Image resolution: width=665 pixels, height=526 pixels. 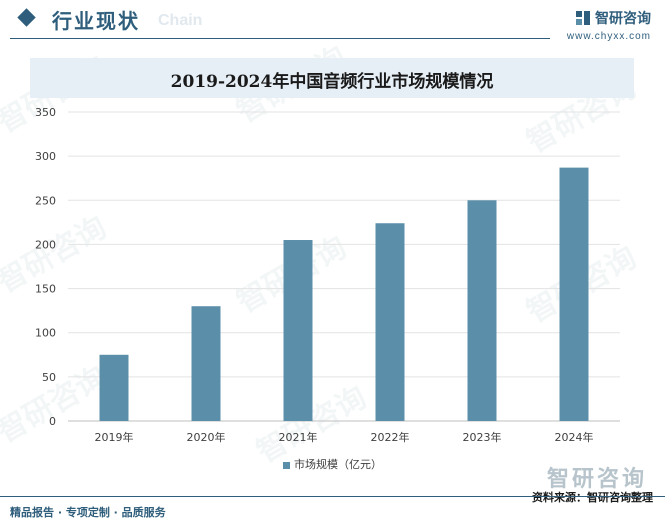 I want to click on y-tick-label: 150, so click(x=45, y=289).